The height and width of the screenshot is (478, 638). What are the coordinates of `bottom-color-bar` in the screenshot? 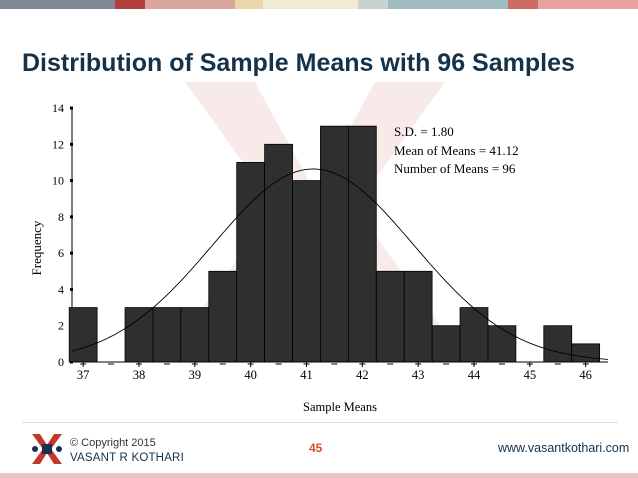 It's located at (319, 475).